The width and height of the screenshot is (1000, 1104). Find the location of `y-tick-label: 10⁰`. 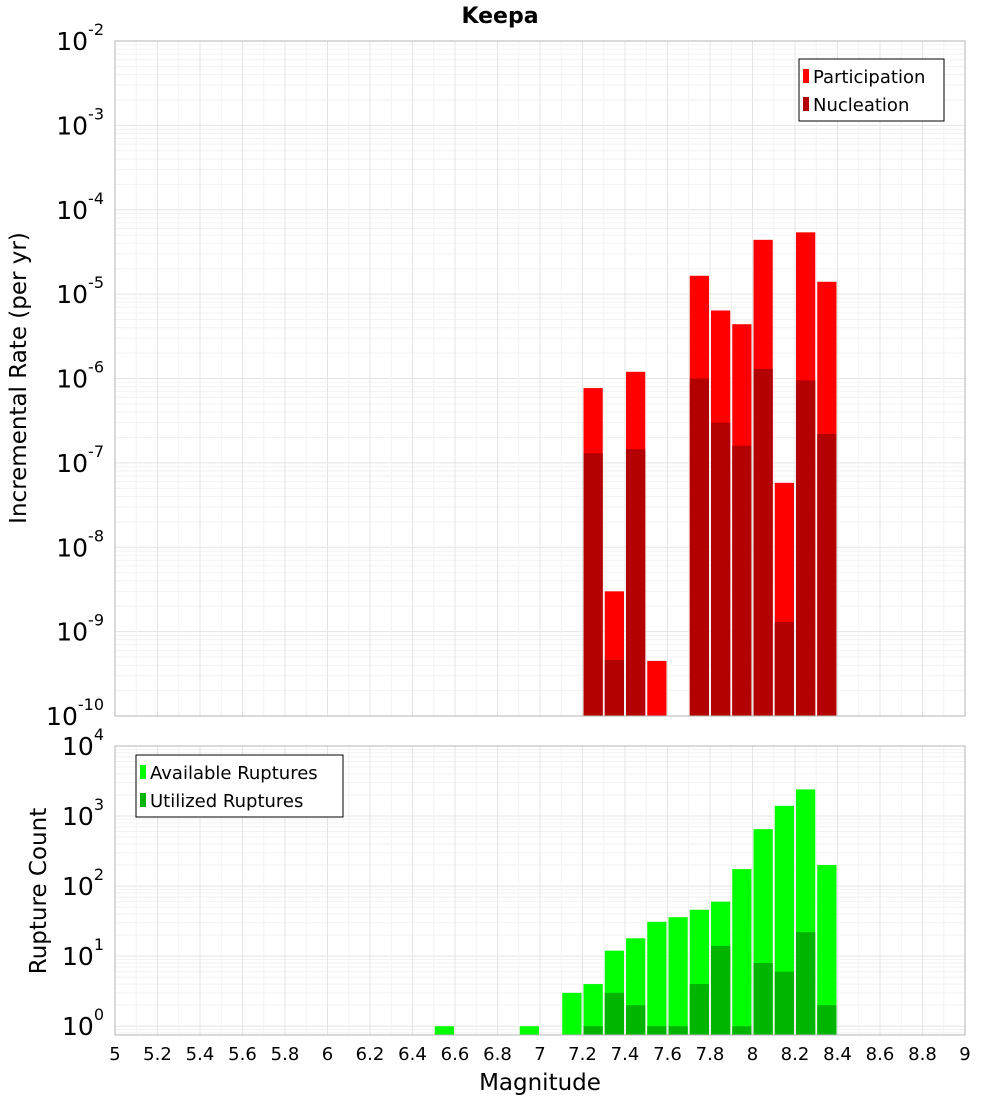

y-tick-label: 10⁰ is located at coordinates (83, 1023).